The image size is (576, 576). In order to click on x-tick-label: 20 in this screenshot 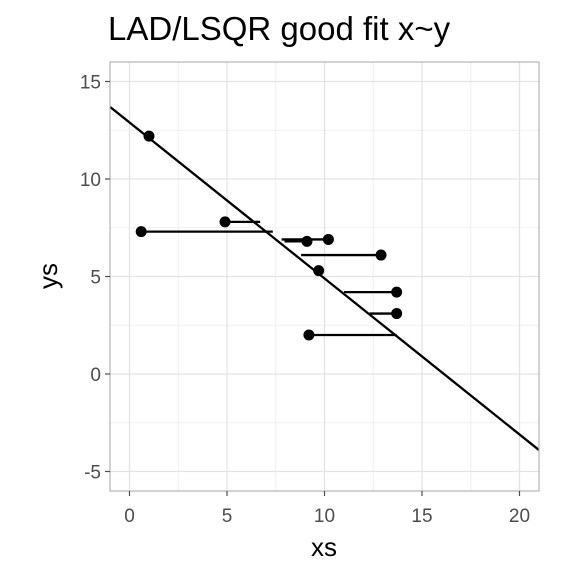, I will do `click(519, 516)`.